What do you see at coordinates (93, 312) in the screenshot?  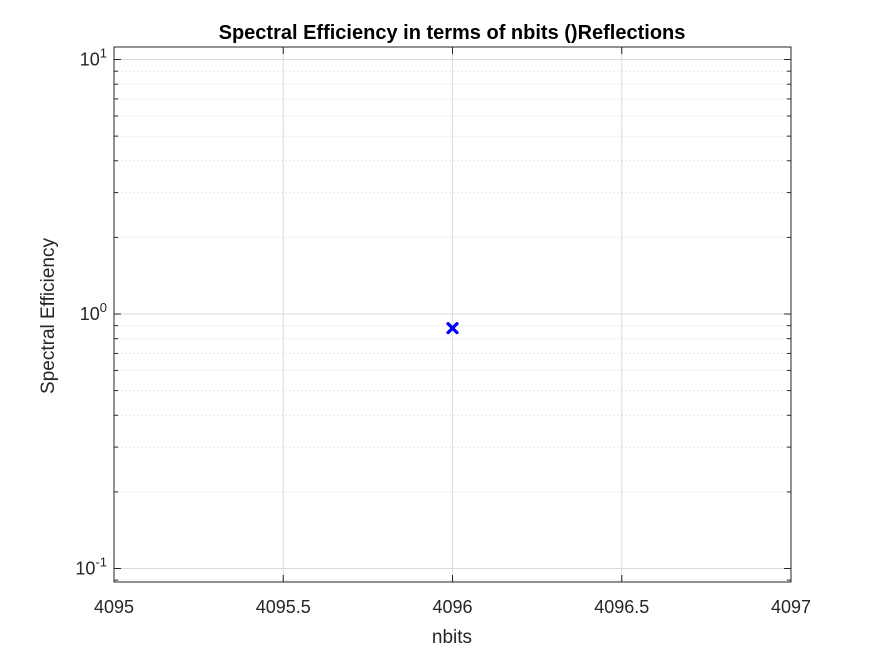 I see `y-tick-label: 10⁰` at bounding box center [93, 312].